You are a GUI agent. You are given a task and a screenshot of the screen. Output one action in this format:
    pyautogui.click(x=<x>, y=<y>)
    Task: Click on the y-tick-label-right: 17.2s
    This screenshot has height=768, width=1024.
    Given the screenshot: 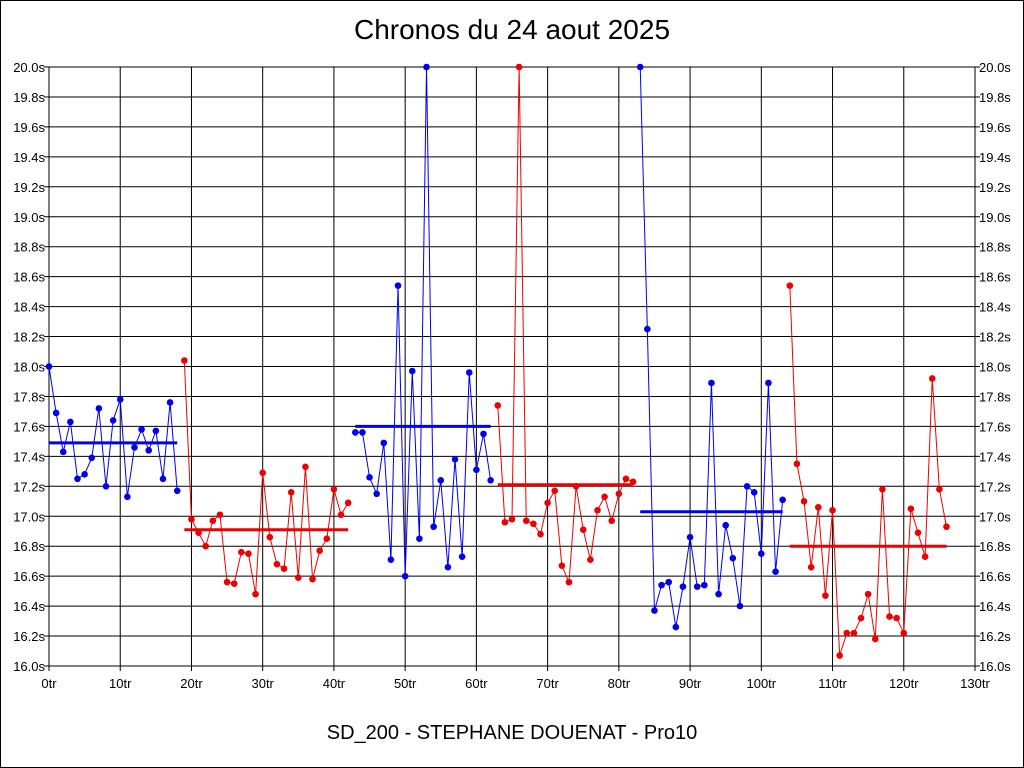 What is the action you would take?
    pyautogui.click(x=995, y=486)
    